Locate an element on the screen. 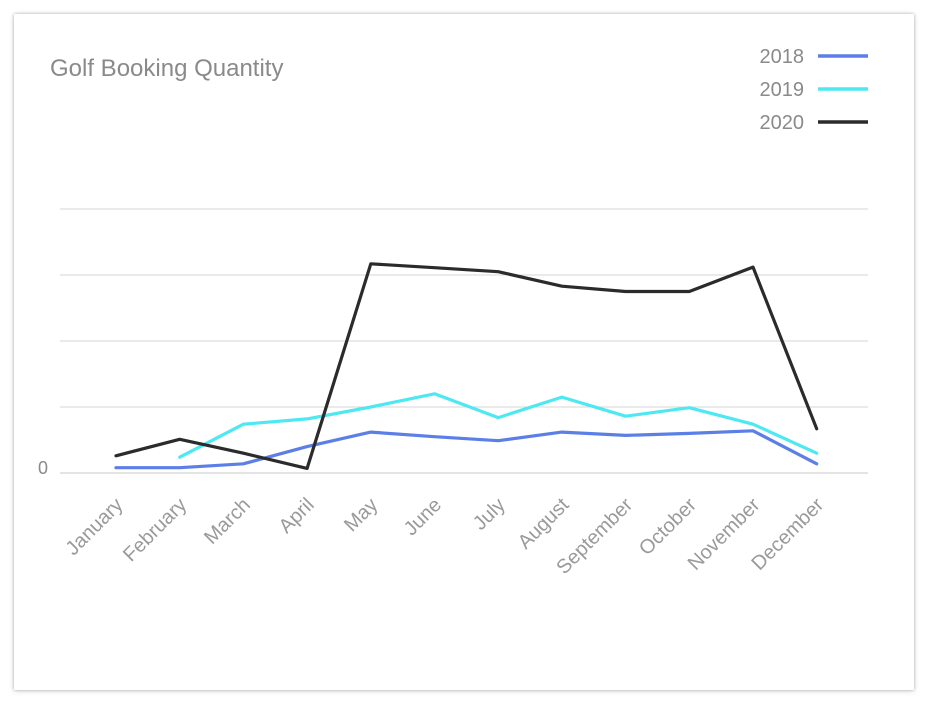 The image size is (928, 703). x-tick-label: October is located at coordinates (668, 527).